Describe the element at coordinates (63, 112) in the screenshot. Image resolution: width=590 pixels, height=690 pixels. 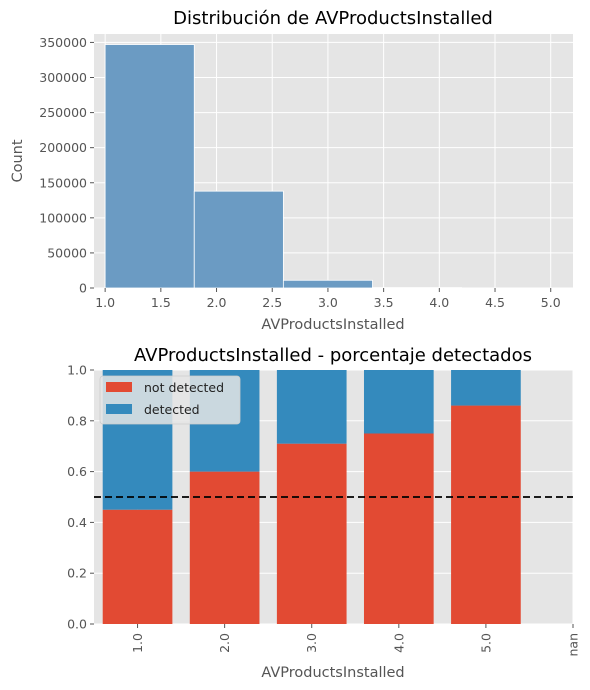
I see `y-tick-label: 250000` at that location.